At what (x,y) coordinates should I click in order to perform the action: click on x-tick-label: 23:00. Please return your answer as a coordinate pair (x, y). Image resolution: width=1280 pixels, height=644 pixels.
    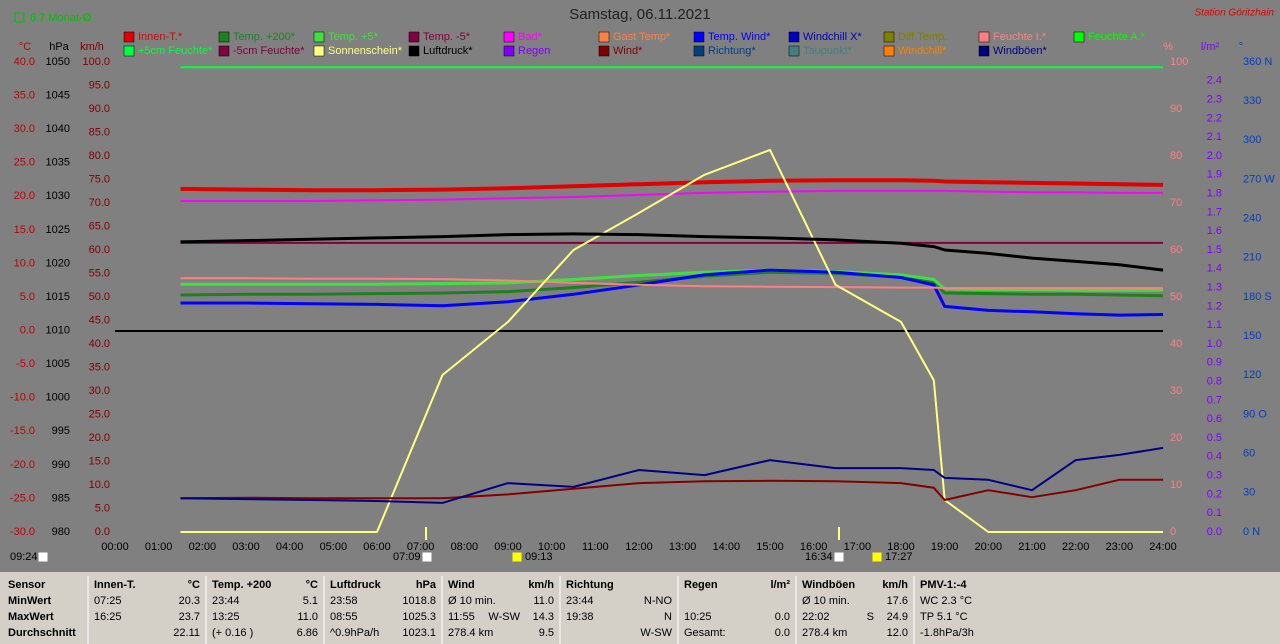
    Looking at the image, I should click on (1120, 547).